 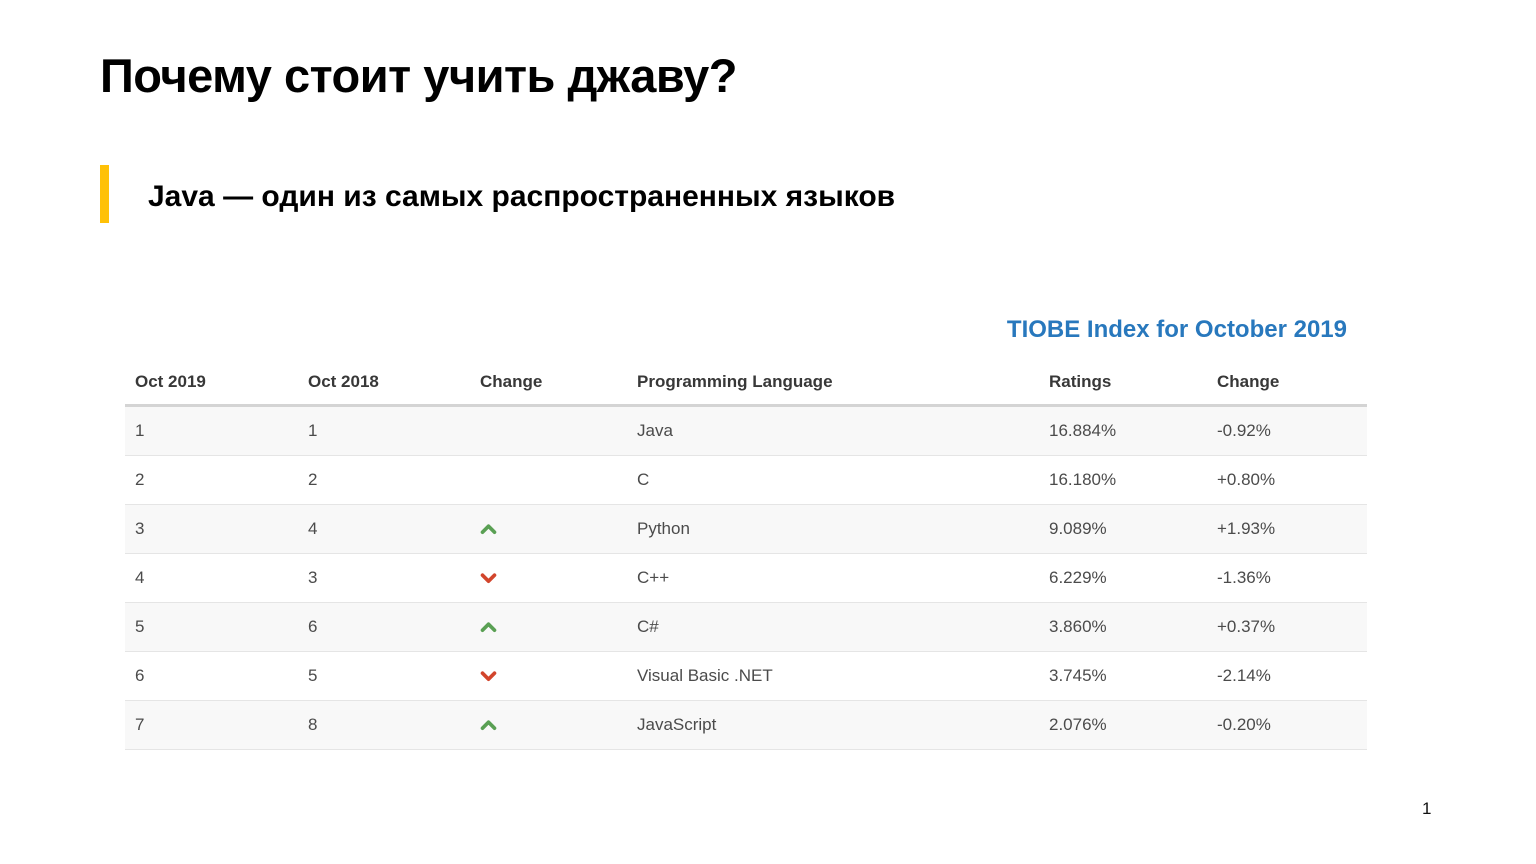 I want to click on col-header-oct2018: Oct 2018, so click(x=343, y=381).